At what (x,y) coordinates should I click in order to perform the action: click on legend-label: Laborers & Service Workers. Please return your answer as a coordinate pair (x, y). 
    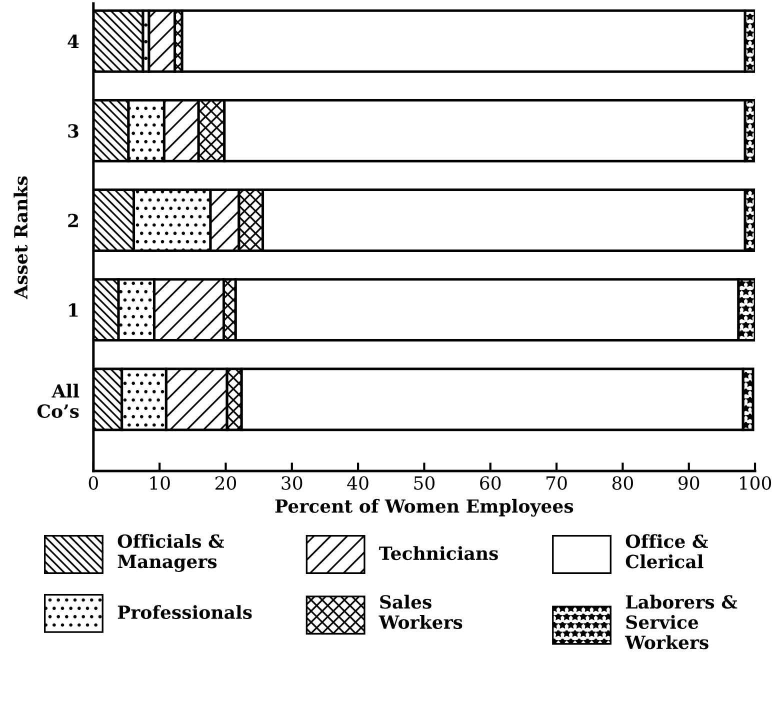
    Looking at the image, I should click on (681, 622).